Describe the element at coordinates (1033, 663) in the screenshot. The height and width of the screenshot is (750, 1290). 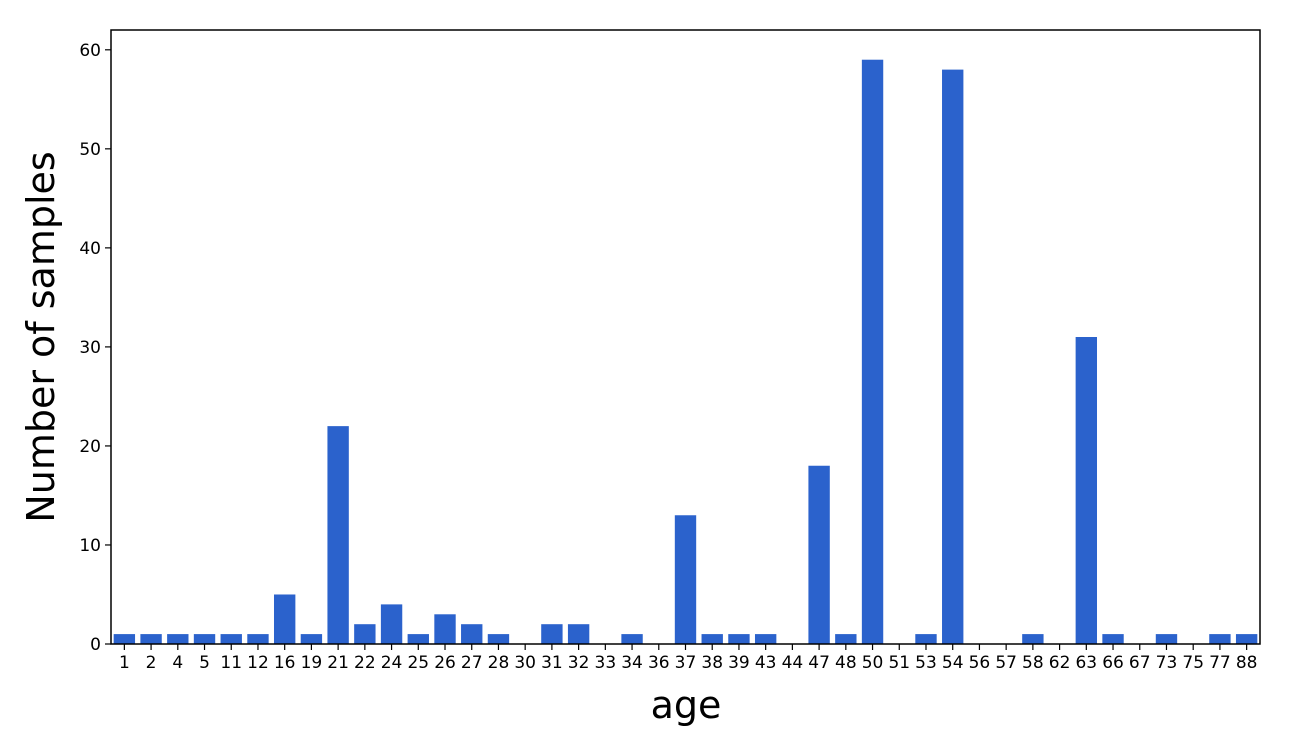
I see `x-tick-label: 58` at that location.